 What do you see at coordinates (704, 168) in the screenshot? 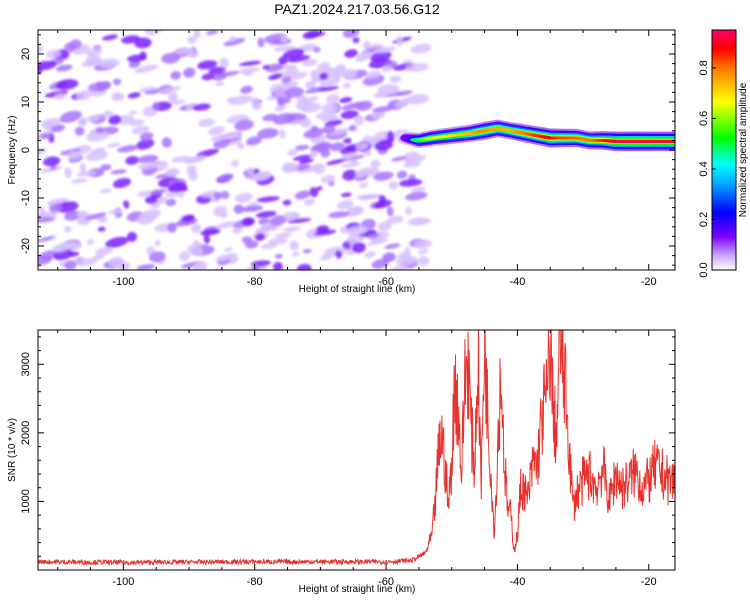
I see `colorbar-tick-label: 0.4` at bounding box center [704, 168].